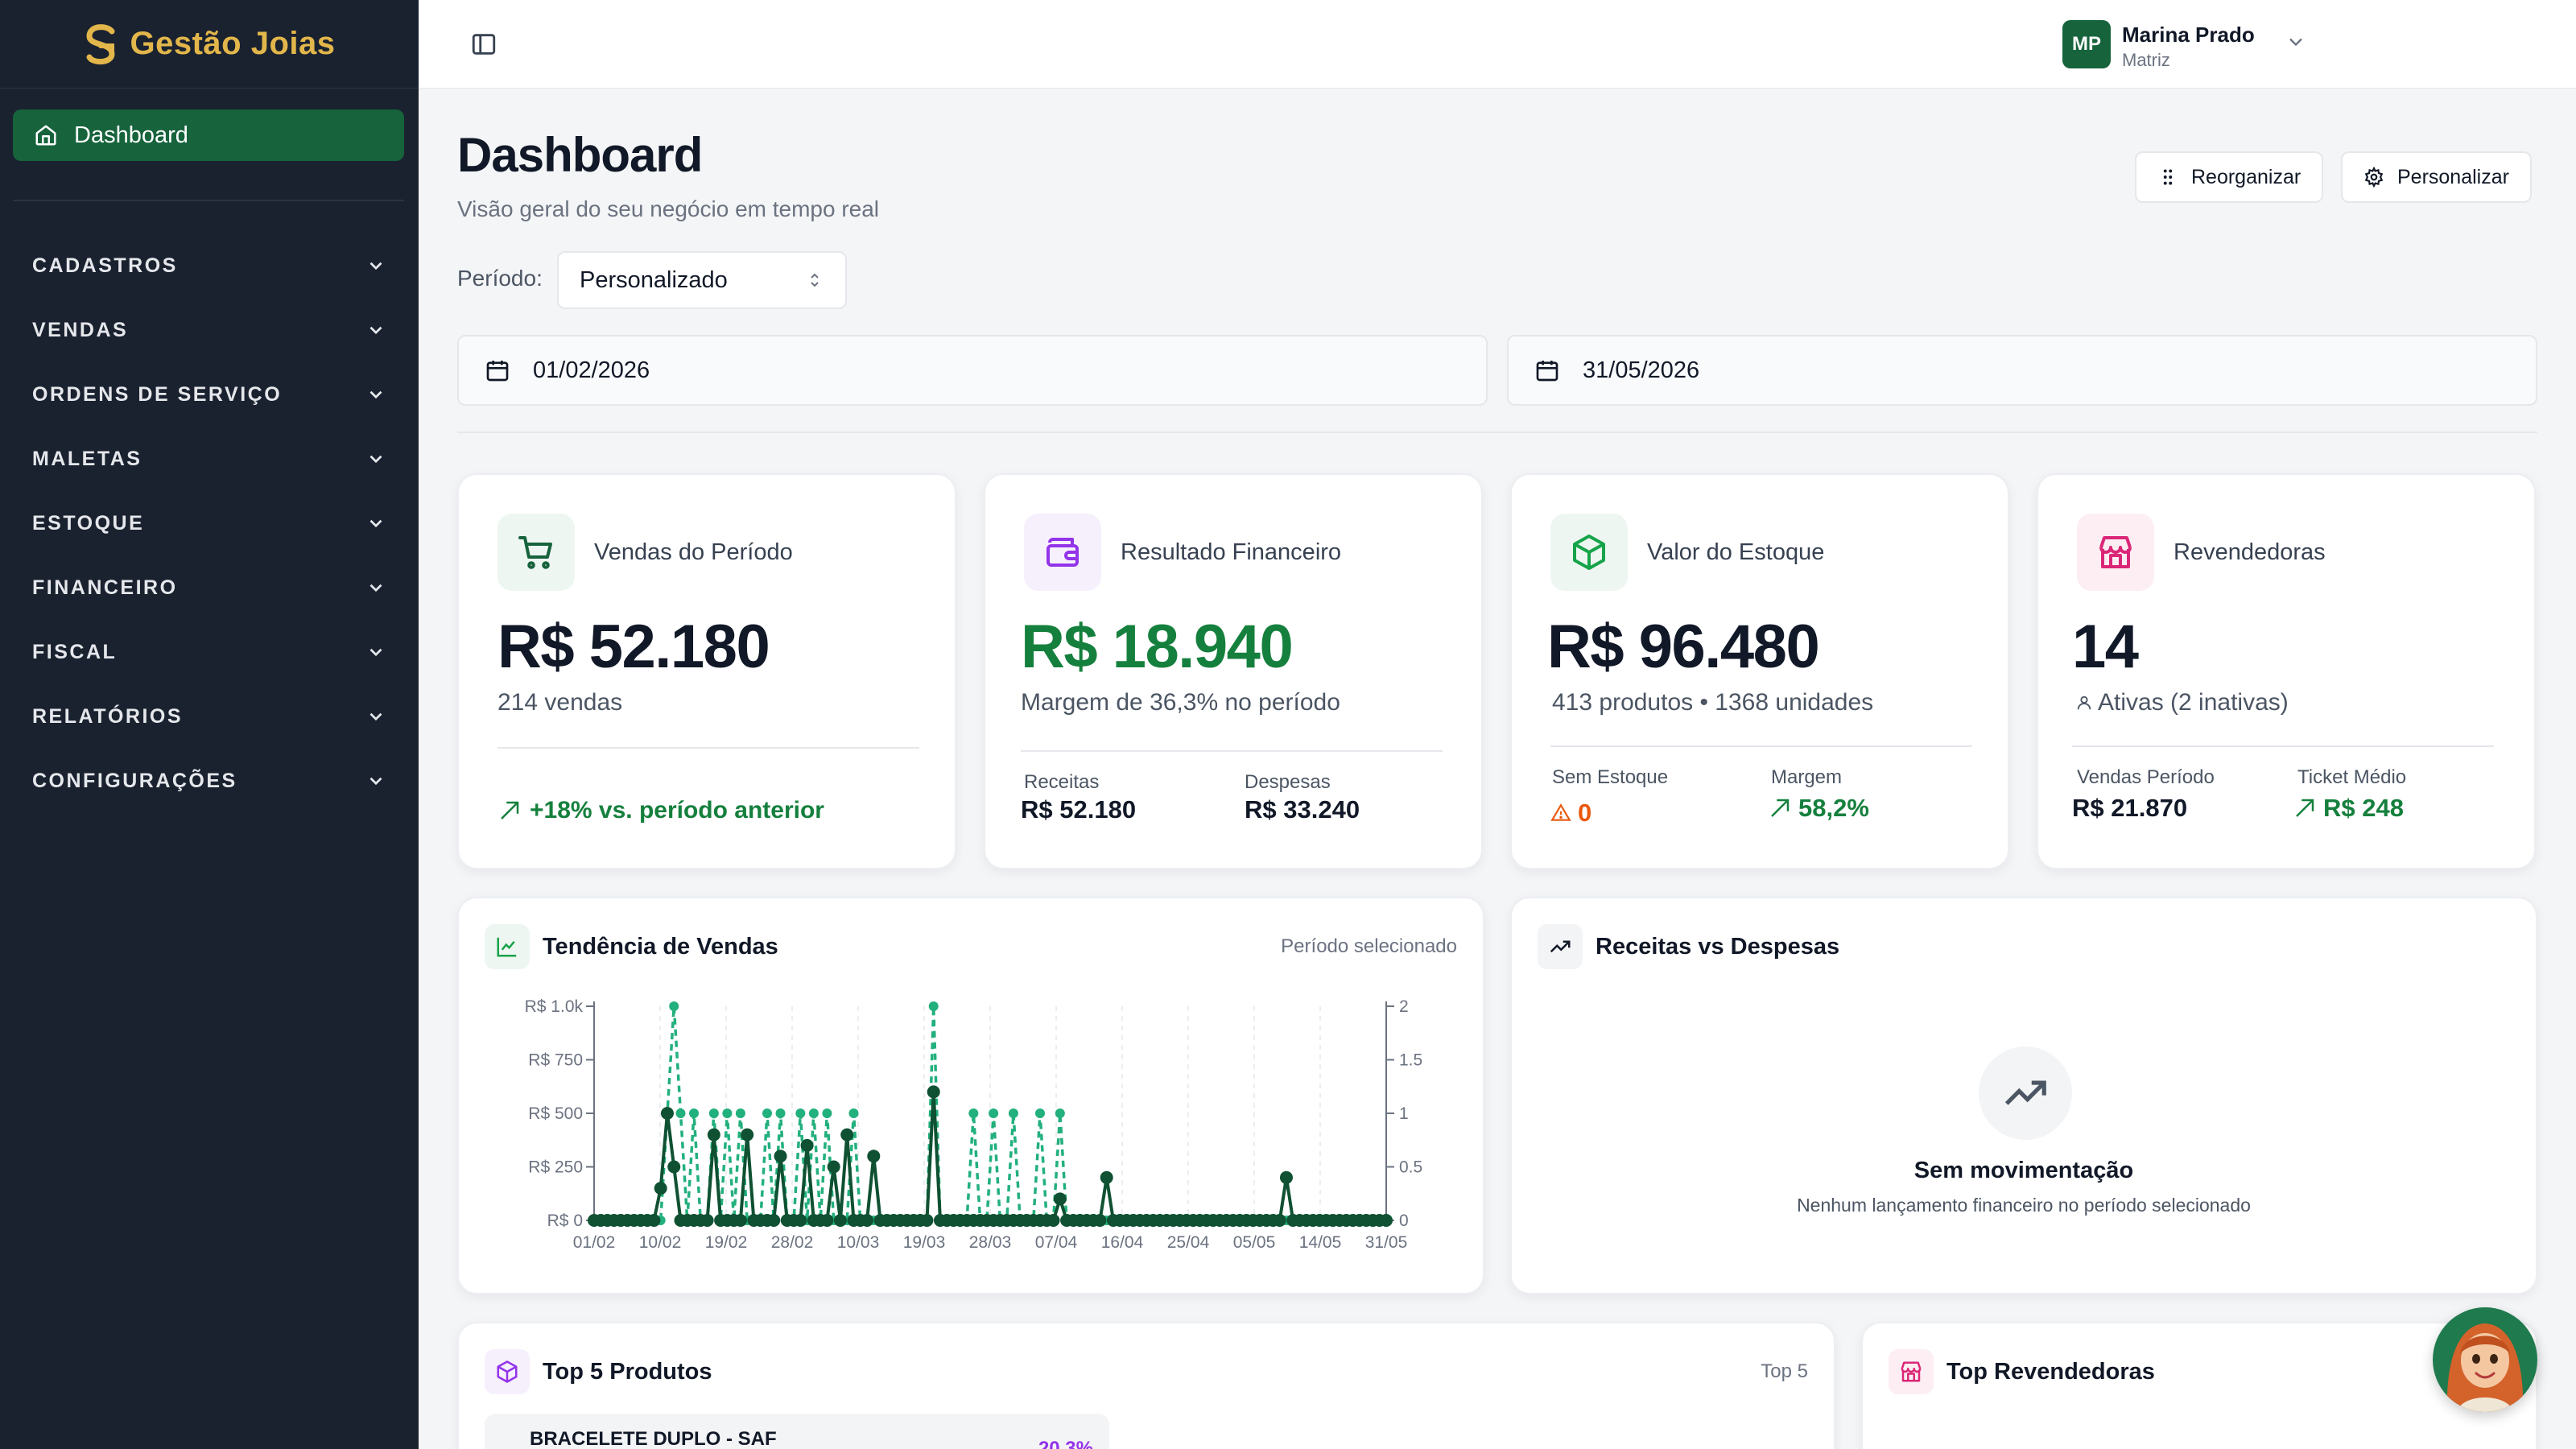 This screenshot has height=1449, width=2576. What do you see at coordinates (105, 587) in the screenshot?
I see `sidebar-group-label: FINANCEIRO` at bounding box center [105, 587].